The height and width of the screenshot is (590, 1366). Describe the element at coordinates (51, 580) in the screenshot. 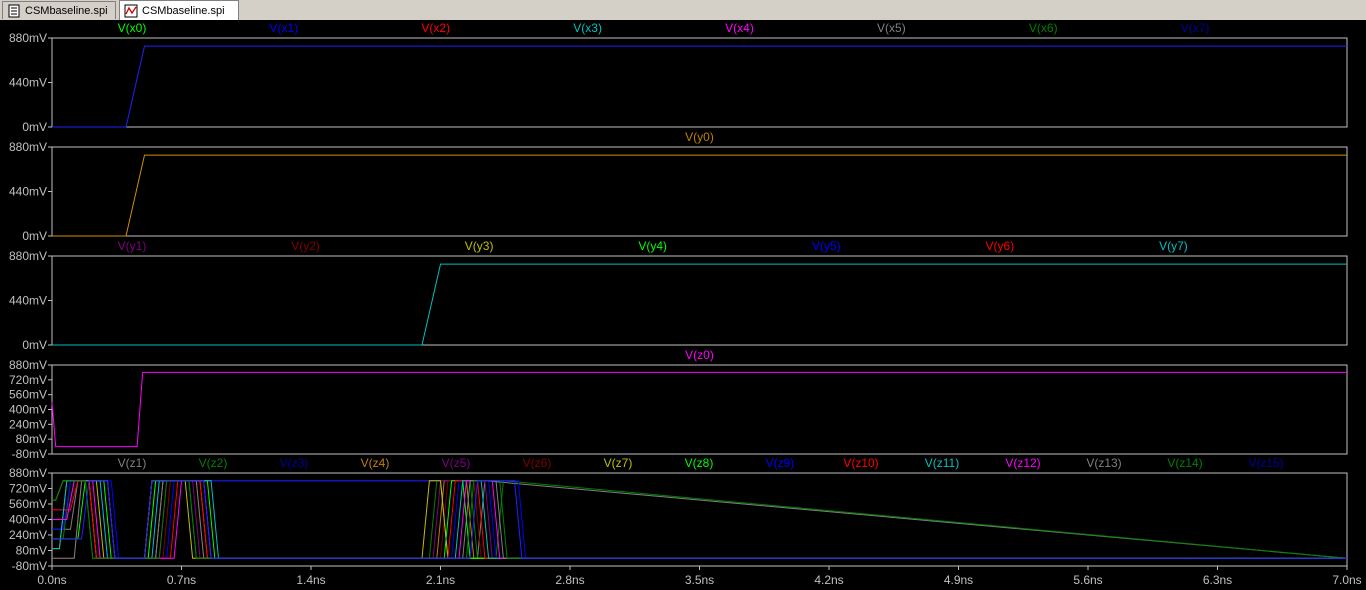

I see `x-tick-label: 0.0ns` at that location.